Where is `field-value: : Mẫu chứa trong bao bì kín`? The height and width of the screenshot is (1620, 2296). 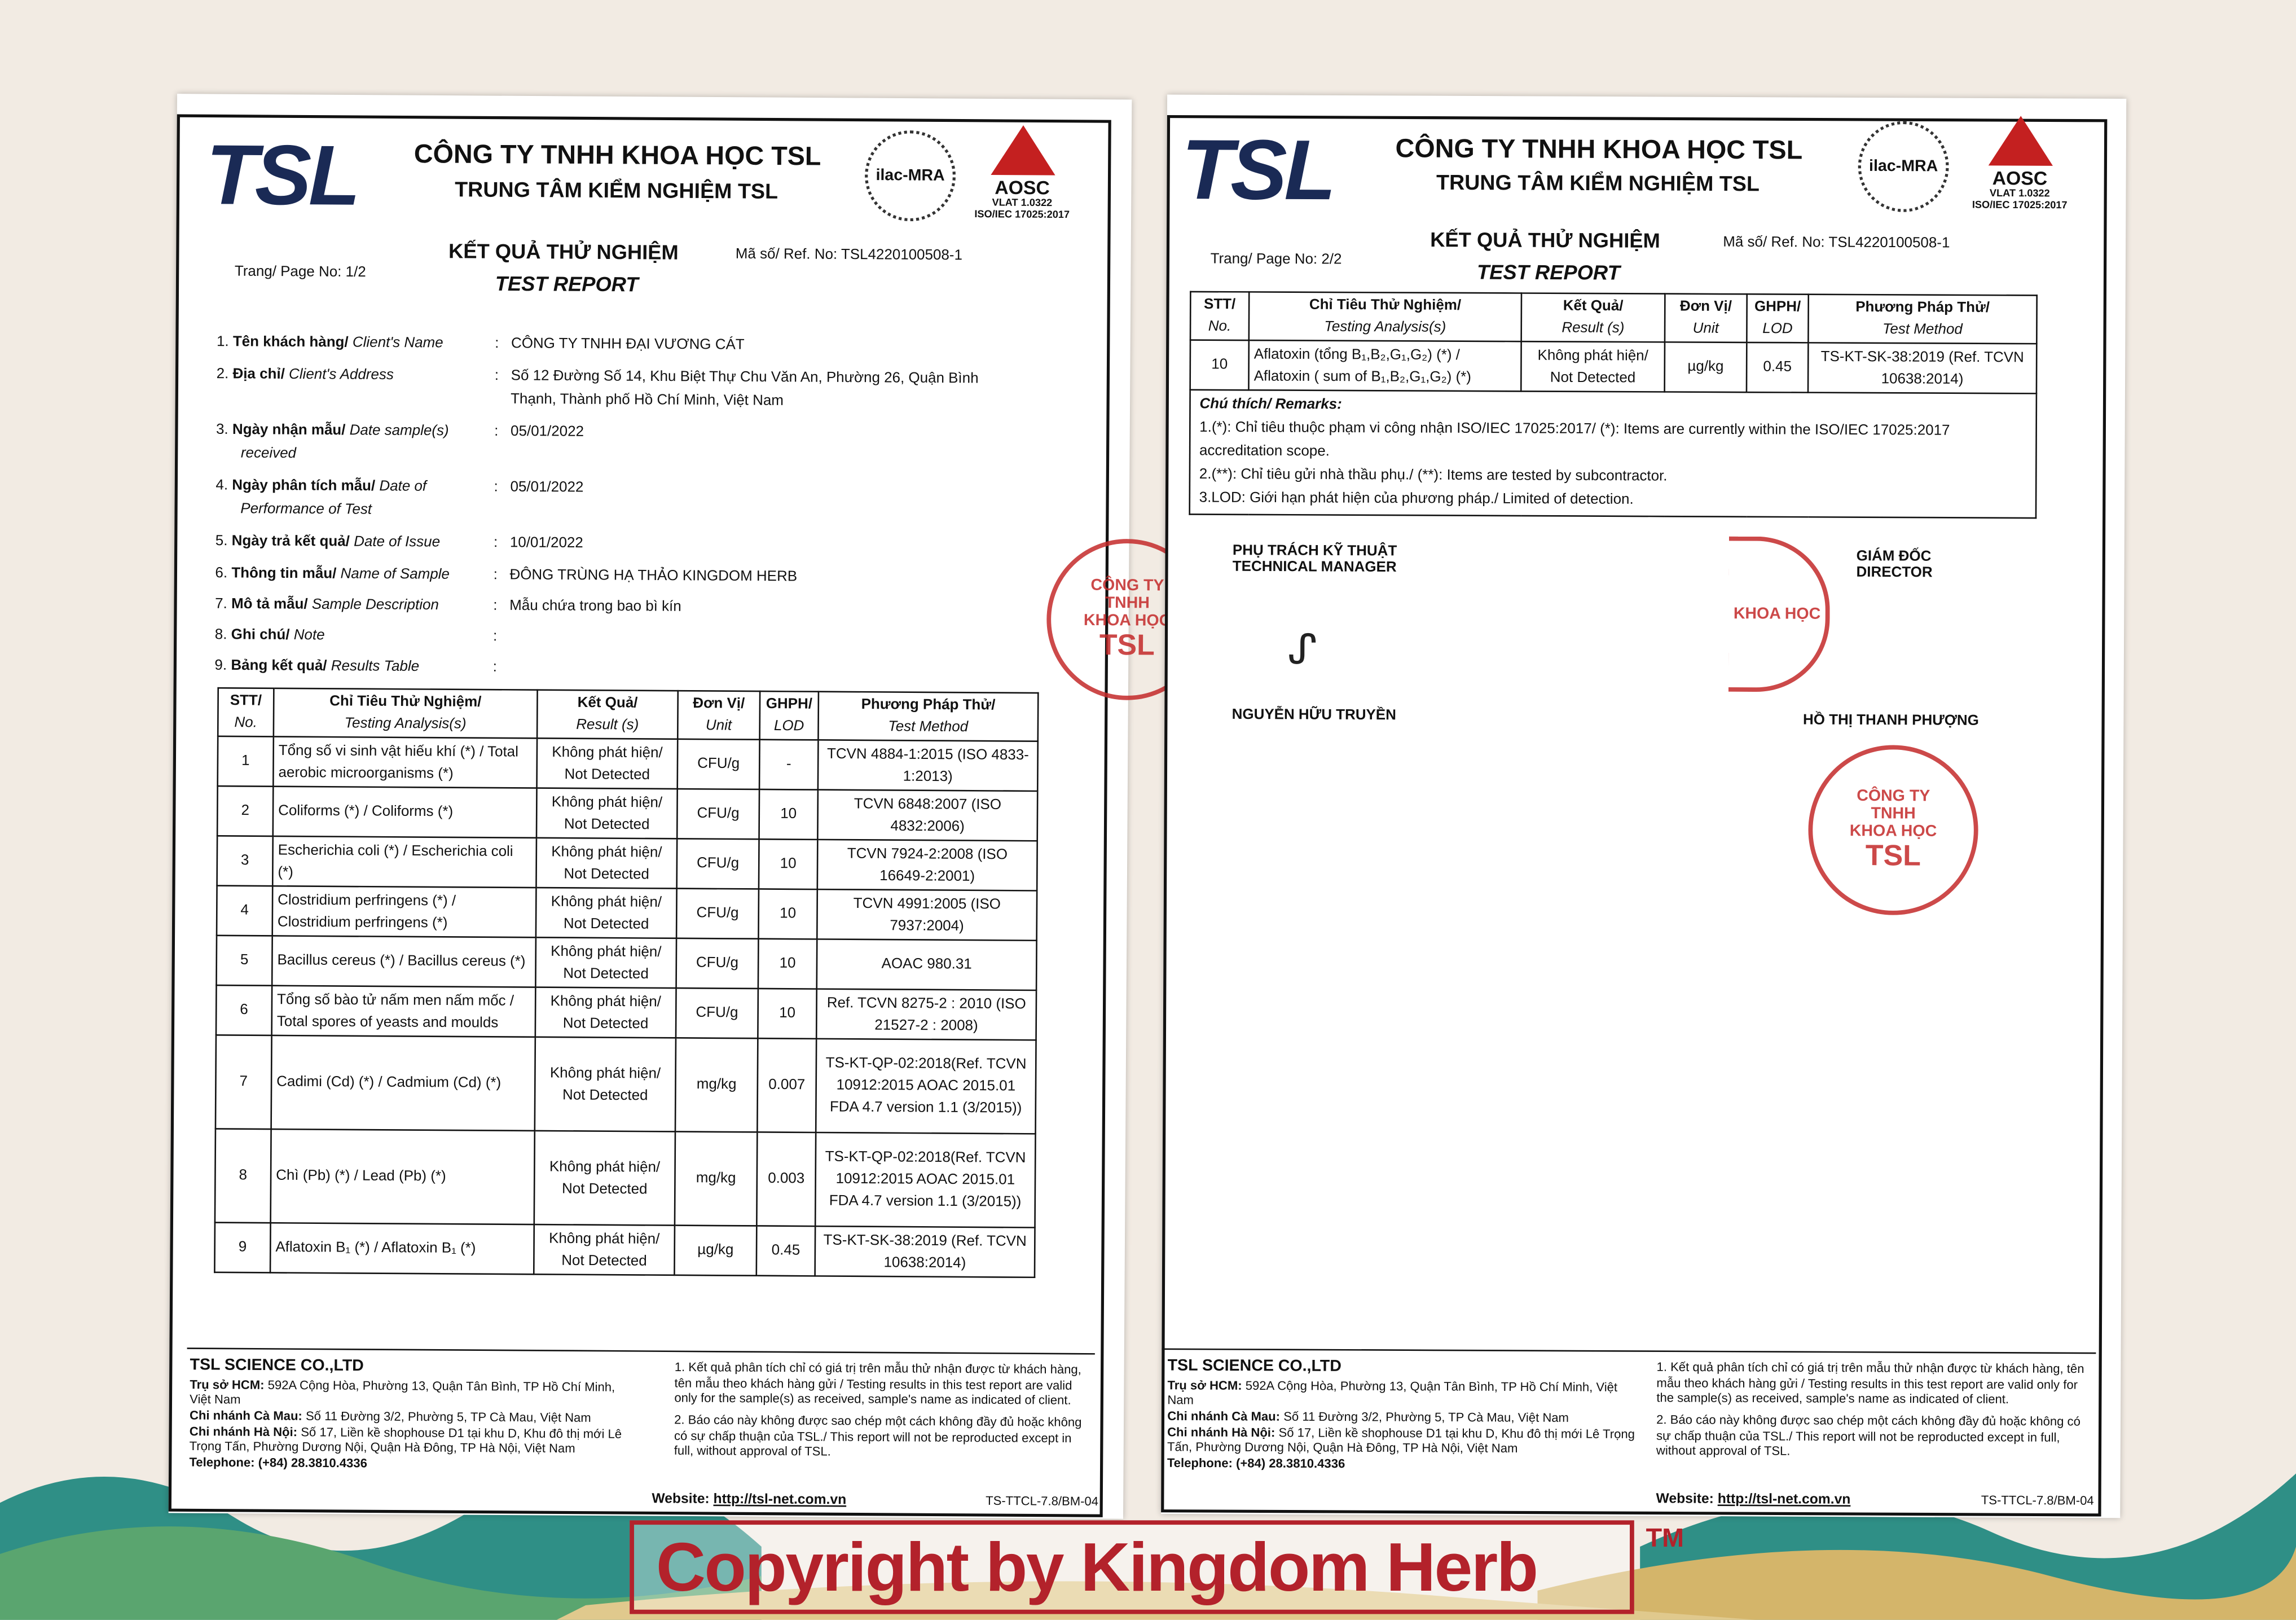 field-value: : Mẫu chứa trong bao bì kín is located at coordinates (587, 607).